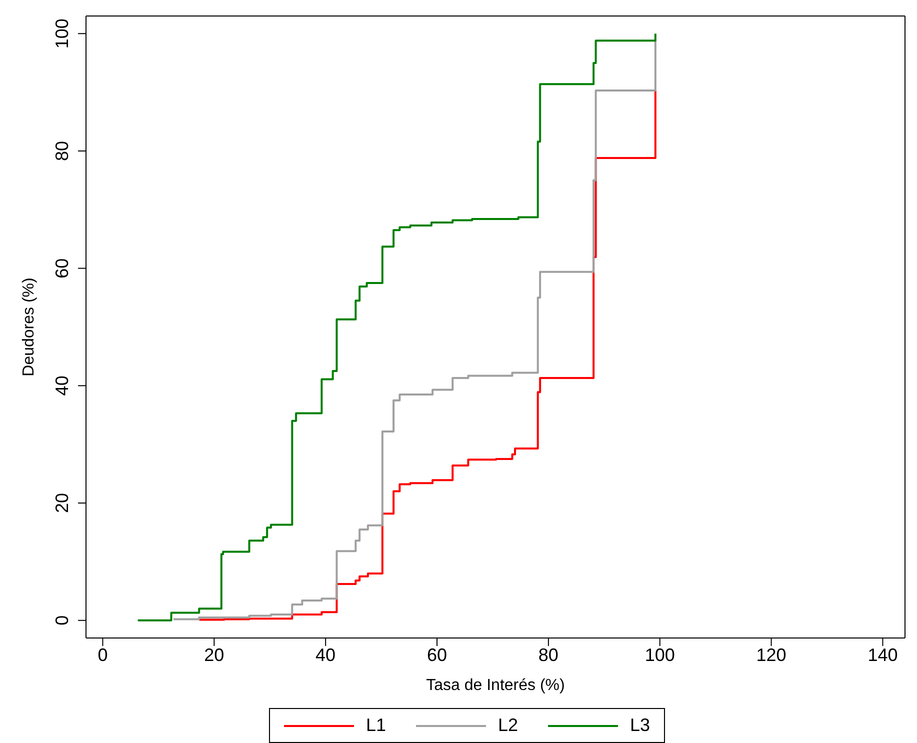 This screenshot has height=743, width=917. I want to click on y-tick-label: 100, so click(62, 33).